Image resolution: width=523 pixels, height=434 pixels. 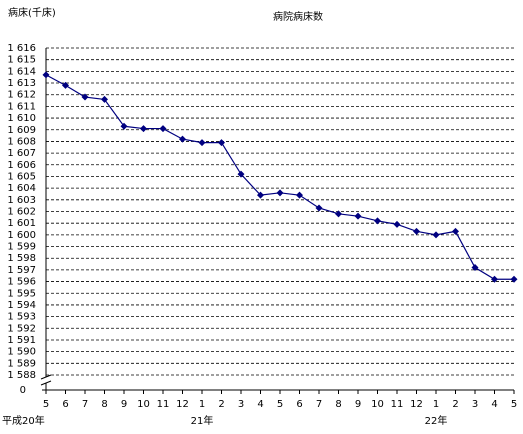 What do you see at coordinates (21, 118) in the screenshot?
I see `y-tick-label: 1 610` at bounding box center [21, 118].